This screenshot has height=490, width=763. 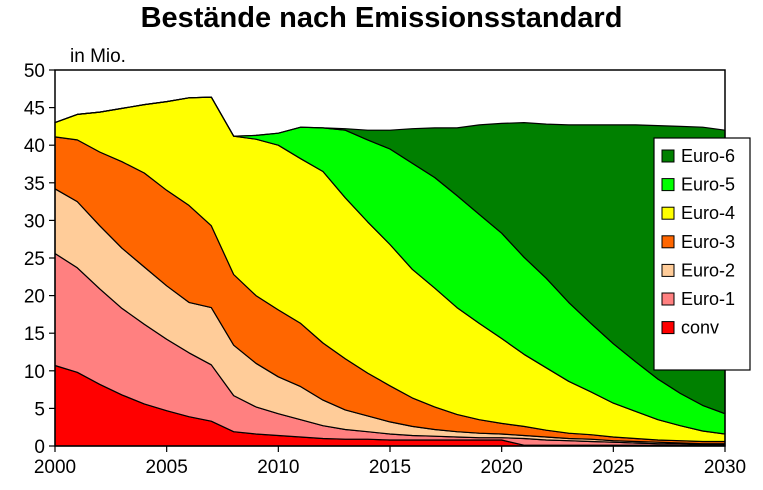 I want to click on y-tick-label: 5, so click(x=39, y=409).